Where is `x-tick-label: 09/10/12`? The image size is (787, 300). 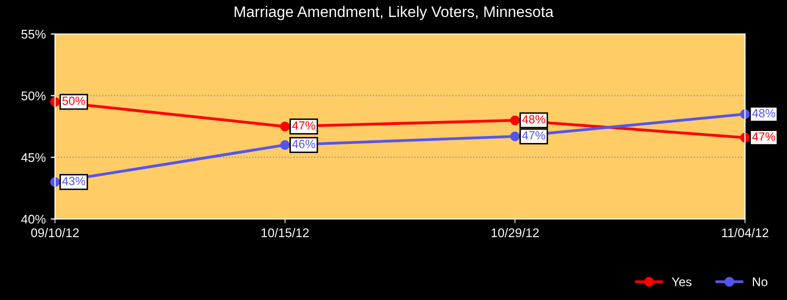
x-tick-label: 09/10/12 is located at coordinates (55, 233).